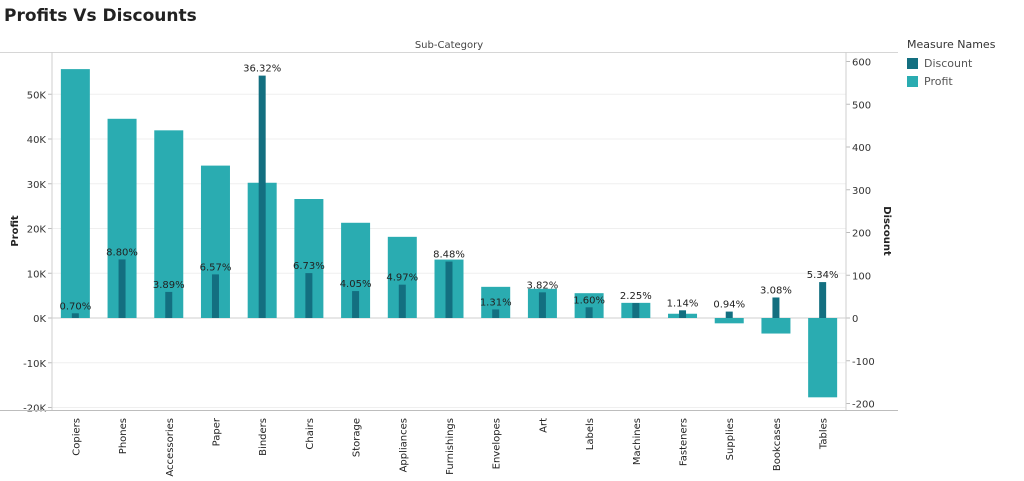  What do you see at coordinates (861, 105) in the screenshot?
I see `y-right-tick-label: 500` at bounding box center [861, 105].